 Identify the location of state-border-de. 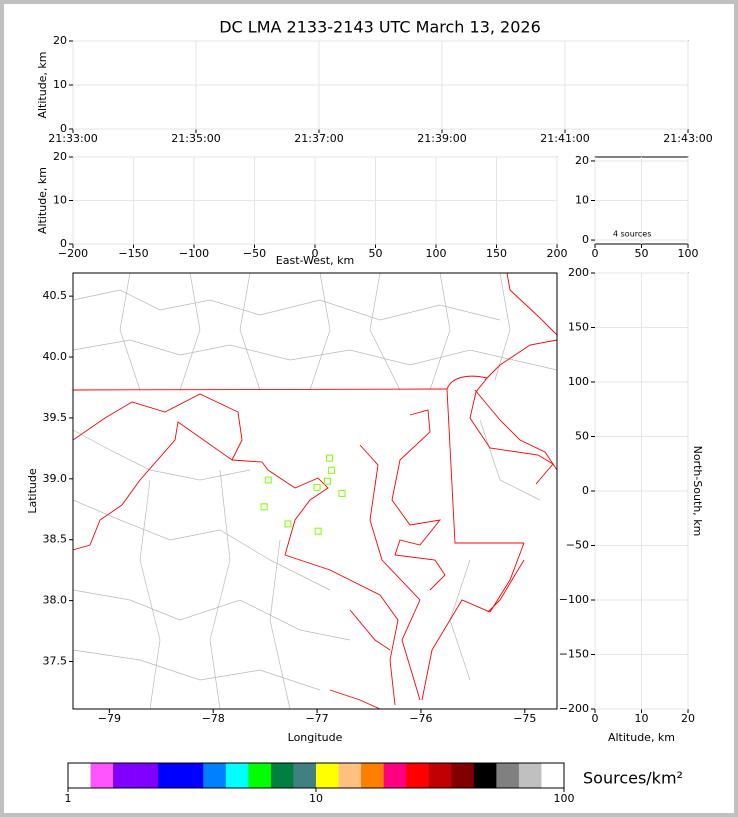
(500, 459).